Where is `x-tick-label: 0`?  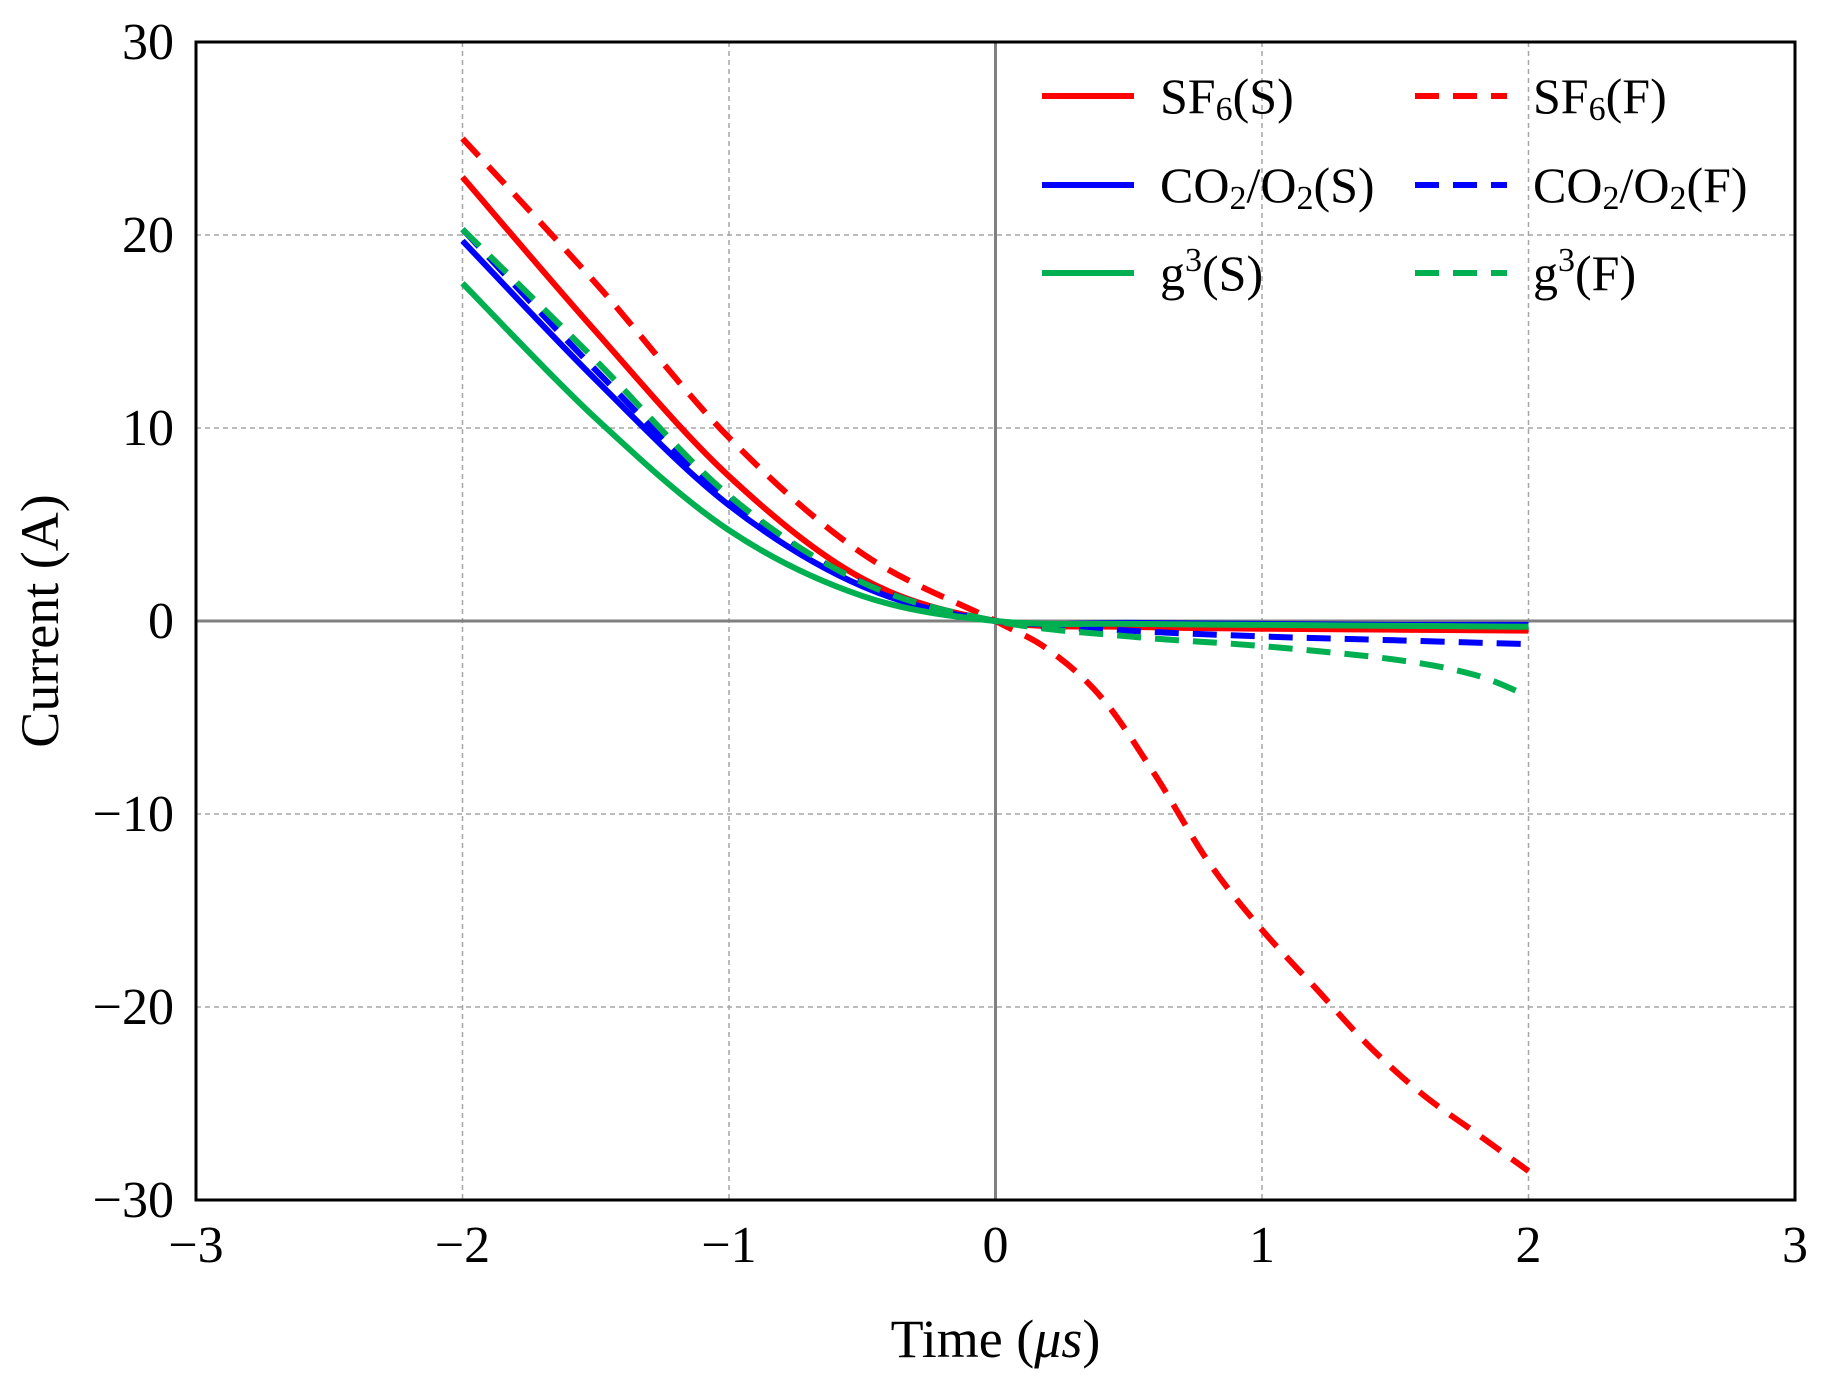
x-tick-label: 0 is located at coordinates (996, 1245).